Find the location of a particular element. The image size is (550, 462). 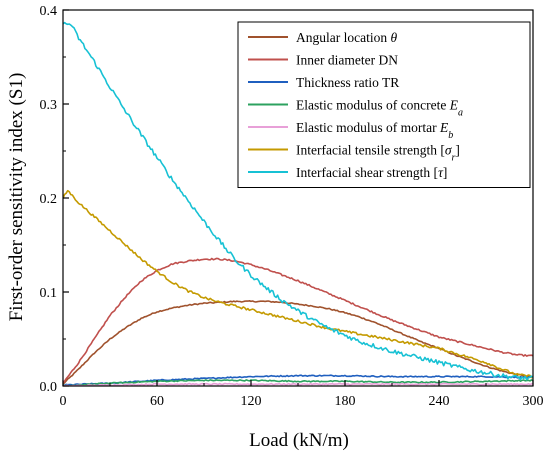

legend-label-part: Inner diameter DN is located at coordinates (347, 60).